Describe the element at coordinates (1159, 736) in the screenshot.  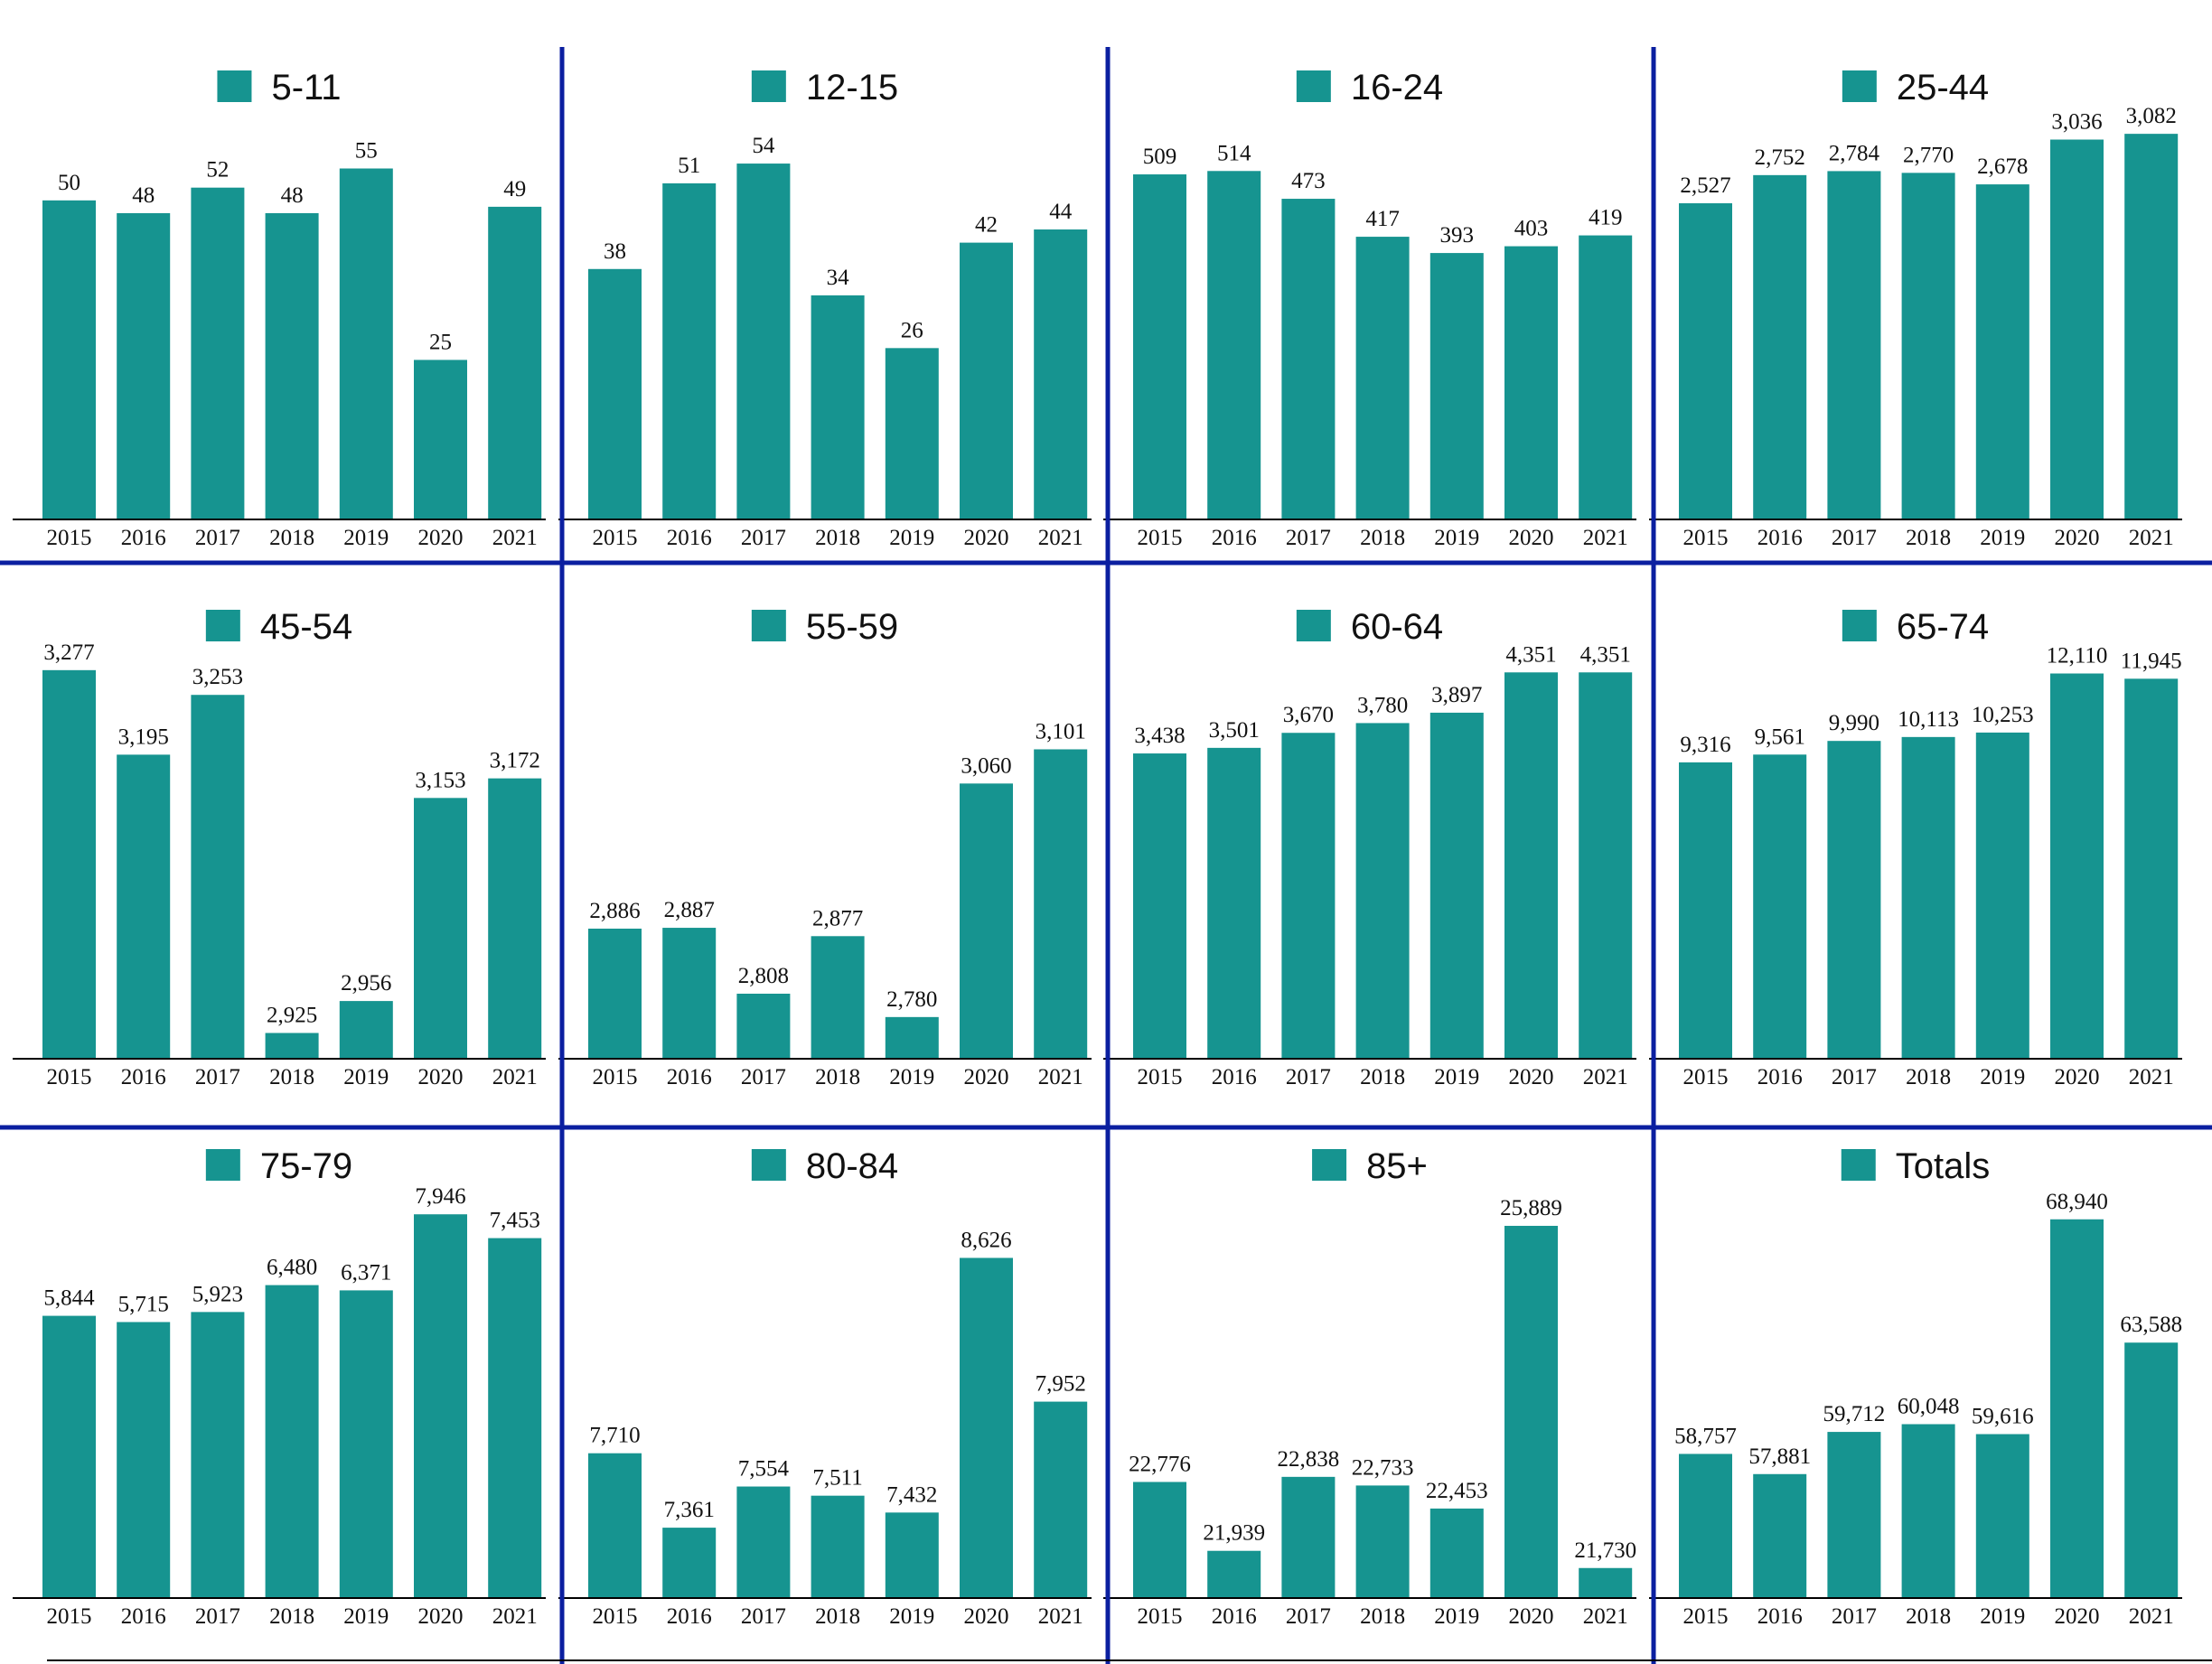
I see `data-label: 3,438` at that location.